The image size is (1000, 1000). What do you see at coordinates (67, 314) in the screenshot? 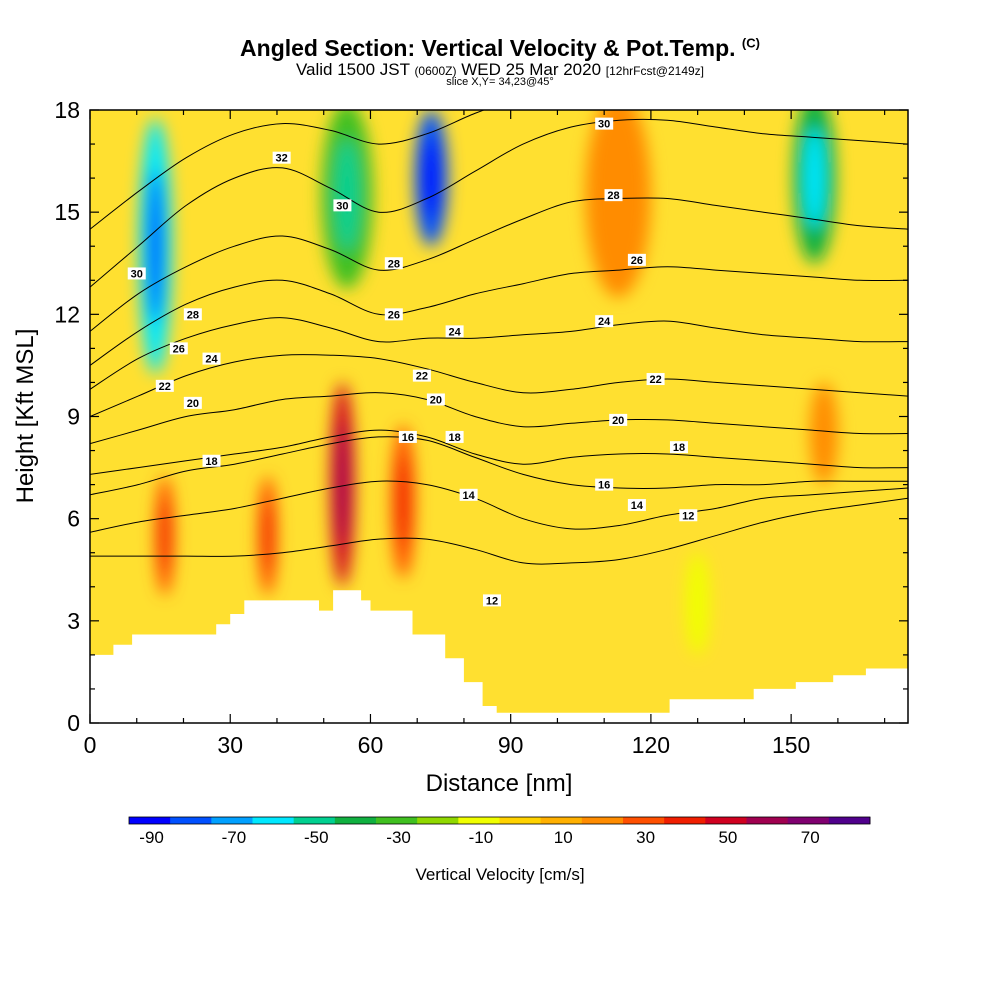
I see `y-tick-label: 12` at bounding box center [67, 314].